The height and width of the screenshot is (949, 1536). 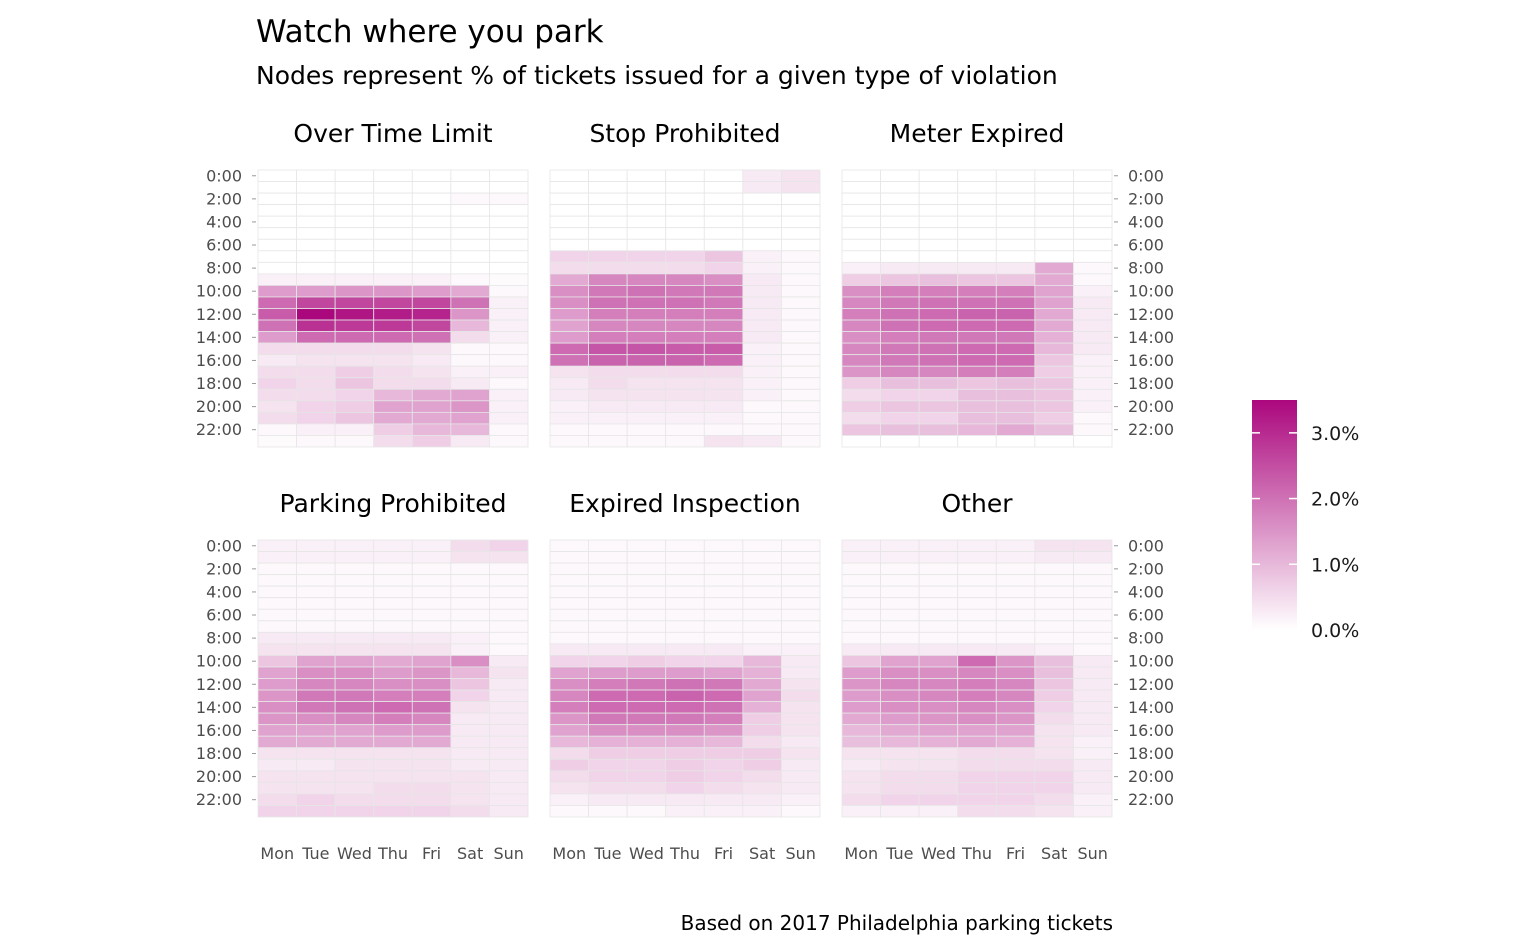 I want to click on facet-panel: Stop Prohibited, so click(x=685, y=283).